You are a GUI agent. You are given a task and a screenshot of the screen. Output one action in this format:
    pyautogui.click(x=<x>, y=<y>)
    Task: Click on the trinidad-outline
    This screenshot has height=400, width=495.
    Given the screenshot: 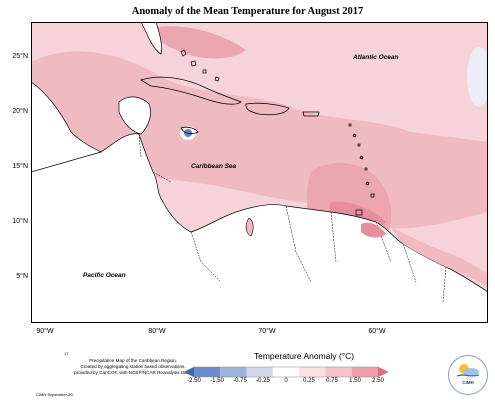 What is the action you would take?
    pyautogui.click(x=359, y=212)
    